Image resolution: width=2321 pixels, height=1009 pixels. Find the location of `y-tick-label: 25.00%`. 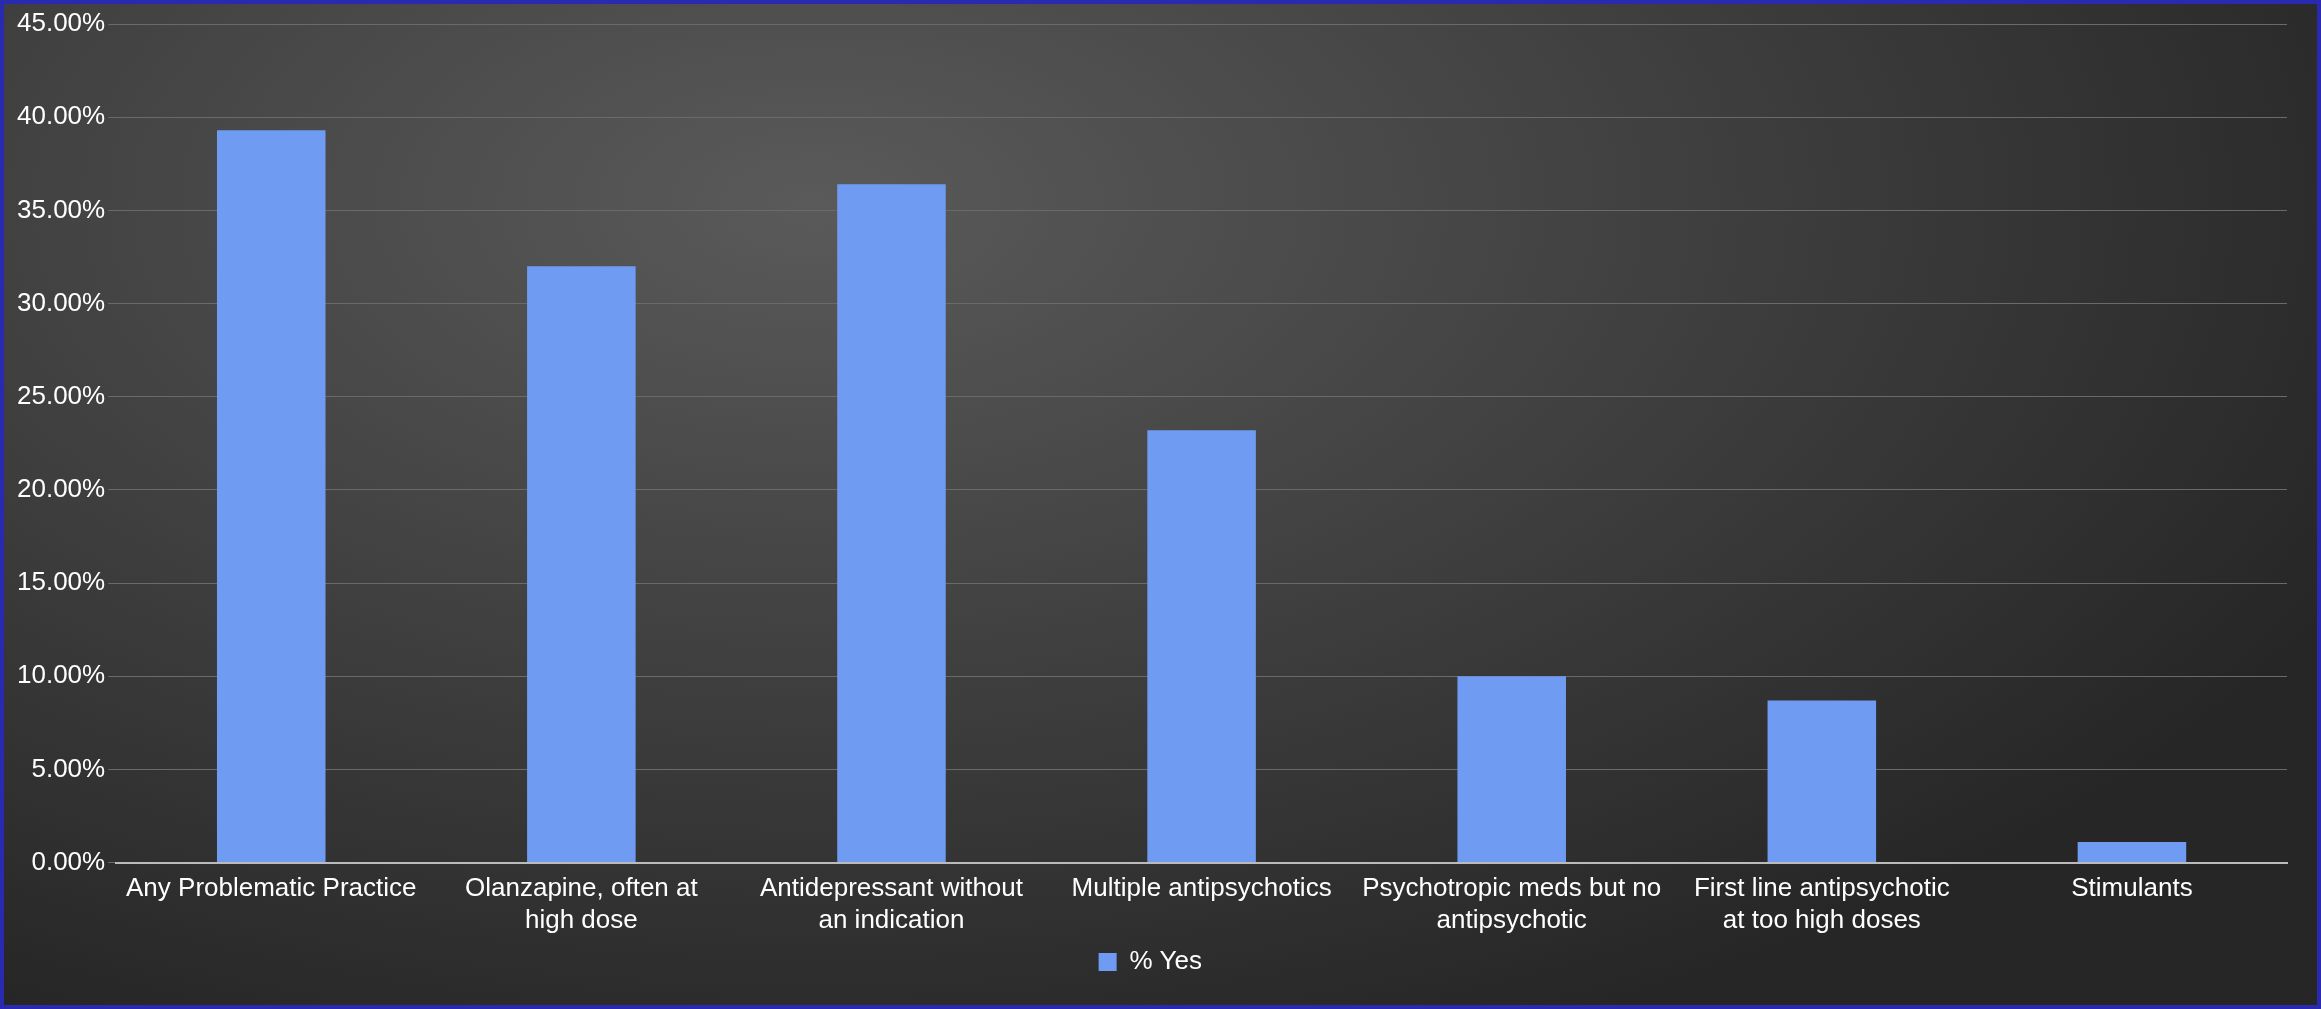

y-tick-label: 25.00% is located at coordinates (61, 394).